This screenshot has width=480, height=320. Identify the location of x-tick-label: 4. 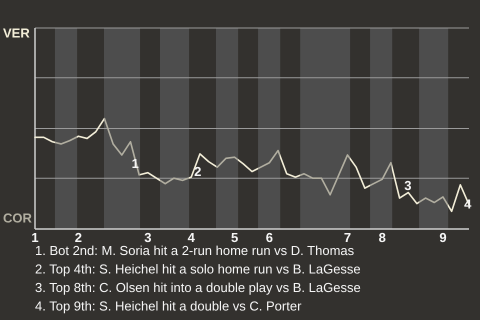
(192, 237).